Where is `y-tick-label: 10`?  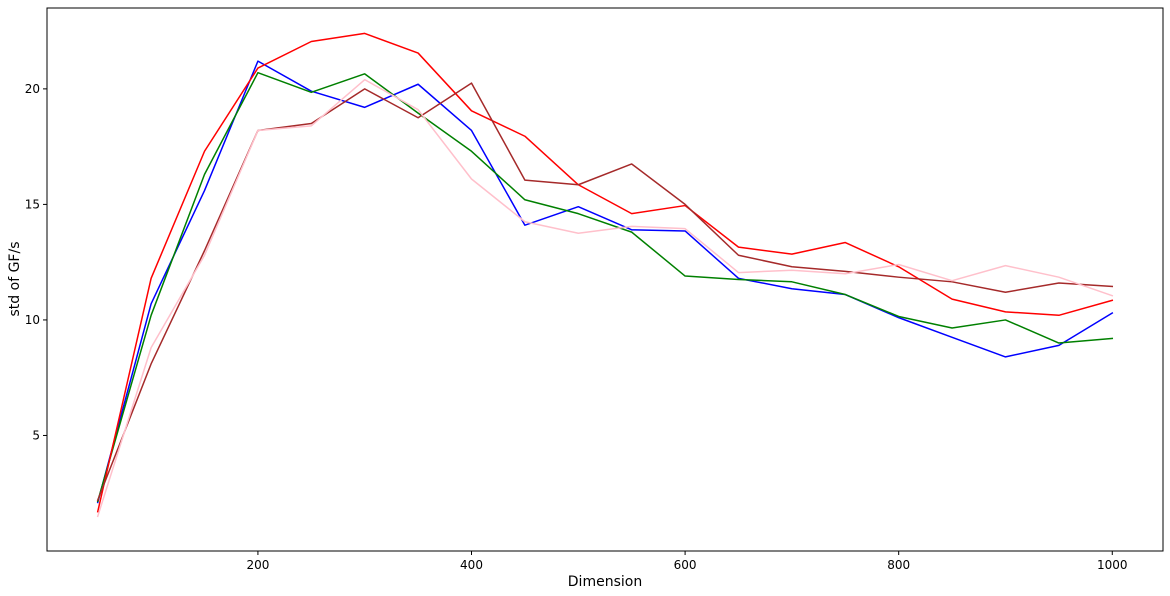
y-tick-label: 10 is located at coordinates (32, 320).